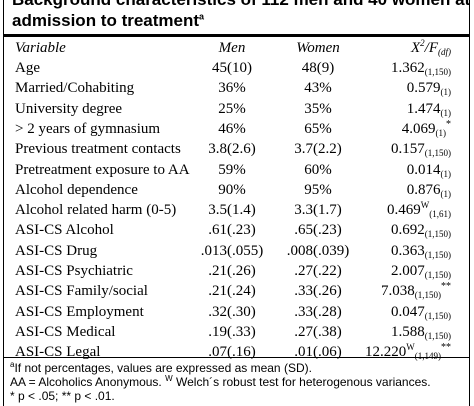 This screenshot has width=474, height=406. I want to click on table-row: University degree 25% 35% 1.474(1), so click(236, 109).